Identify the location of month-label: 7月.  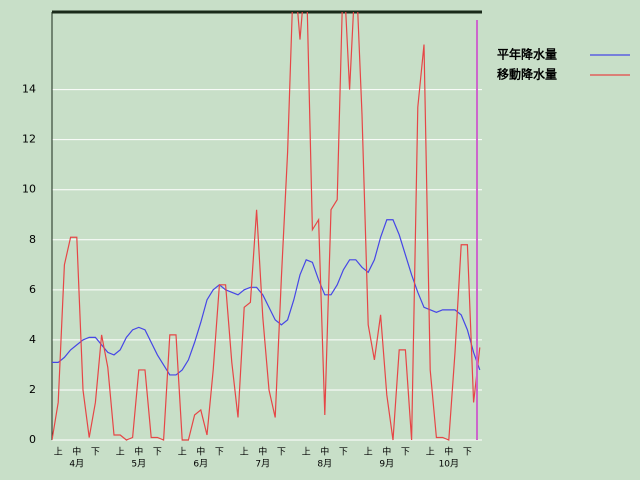
(262, 464).